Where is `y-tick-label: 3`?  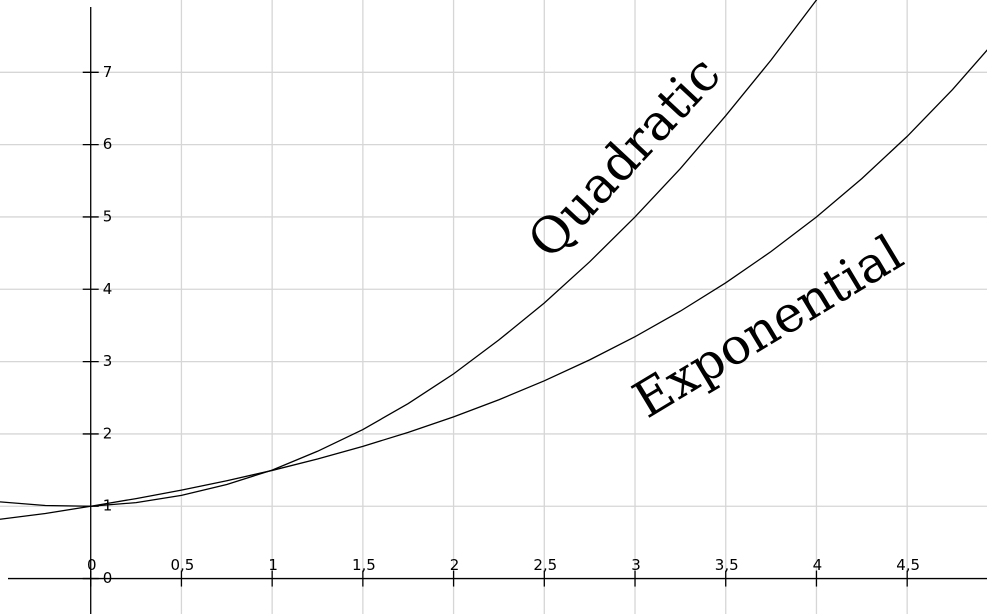 y-tick-label: 3 is located at coordinates (108, 361).